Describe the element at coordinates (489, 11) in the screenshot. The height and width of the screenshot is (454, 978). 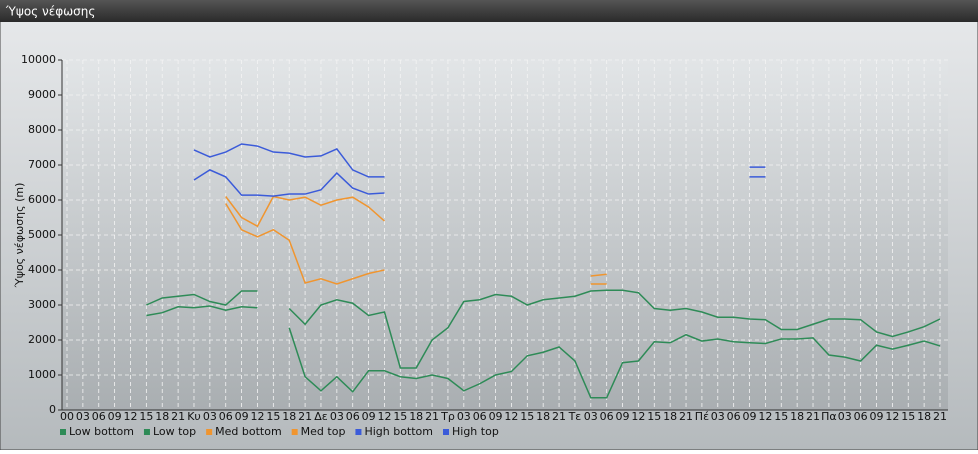
I see `title-bar` at that location.